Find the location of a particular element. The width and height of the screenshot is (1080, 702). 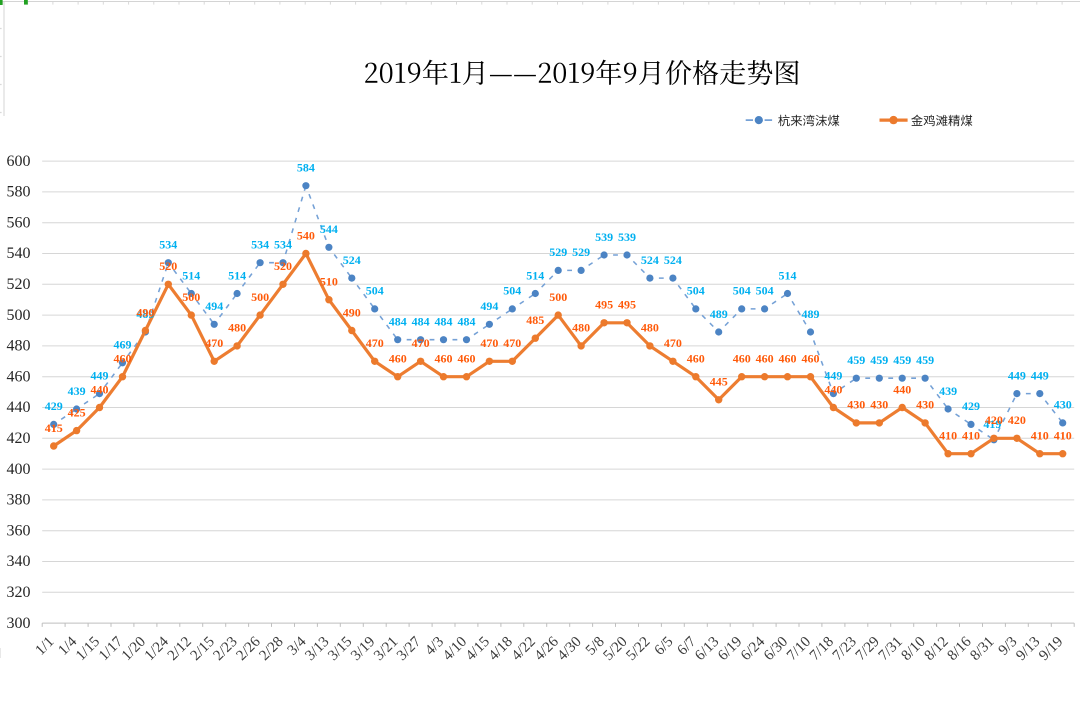

svg-text: 544 is located at coordinates (329, 229).